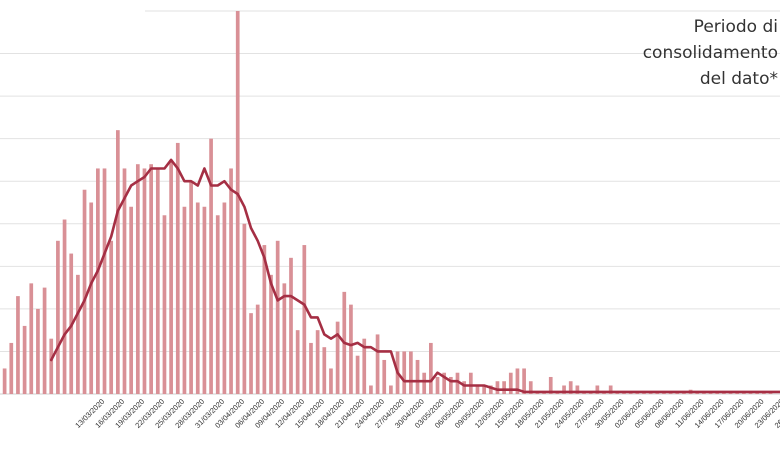 The height and width of the screenshot is (470, 780). I want to click on consolidation-annotation: Periodo di consolidamento del dato*, so click(658, 53).